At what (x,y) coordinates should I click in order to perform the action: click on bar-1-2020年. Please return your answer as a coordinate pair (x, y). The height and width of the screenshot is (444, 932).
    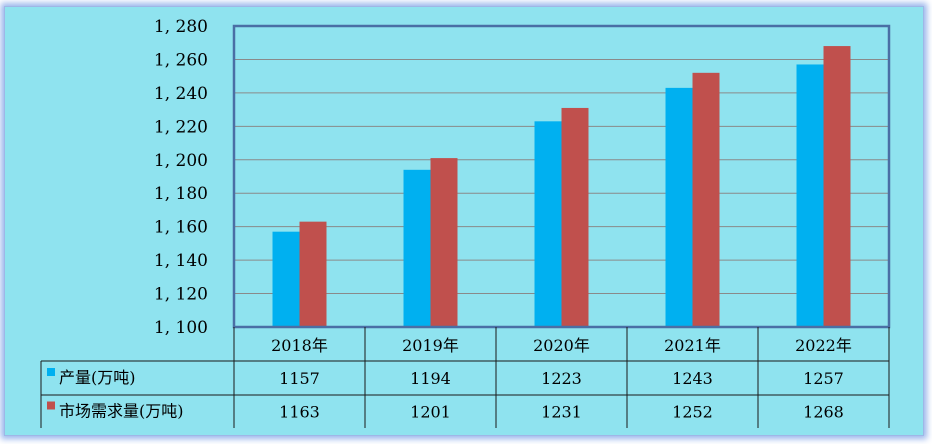
    Looking at the image, I should click on (548, 224).